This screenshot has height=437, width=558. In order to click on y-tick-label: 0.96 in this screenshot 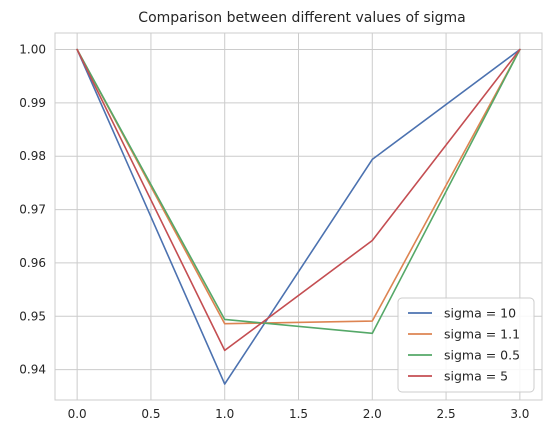, I will do `click(32, 263)`.